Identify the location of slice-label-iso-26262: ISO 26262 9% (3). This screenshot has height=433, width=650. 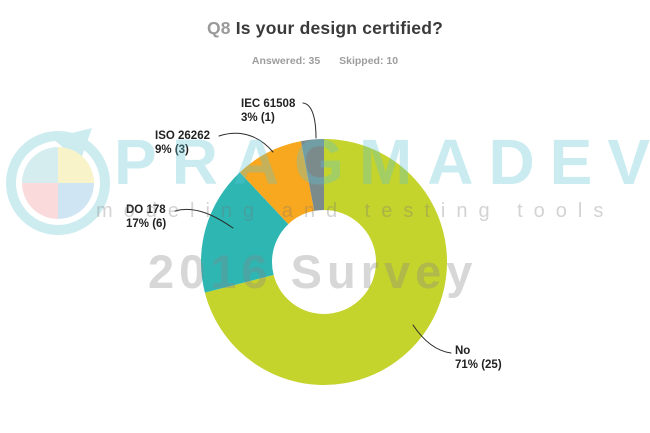
(182, 143).